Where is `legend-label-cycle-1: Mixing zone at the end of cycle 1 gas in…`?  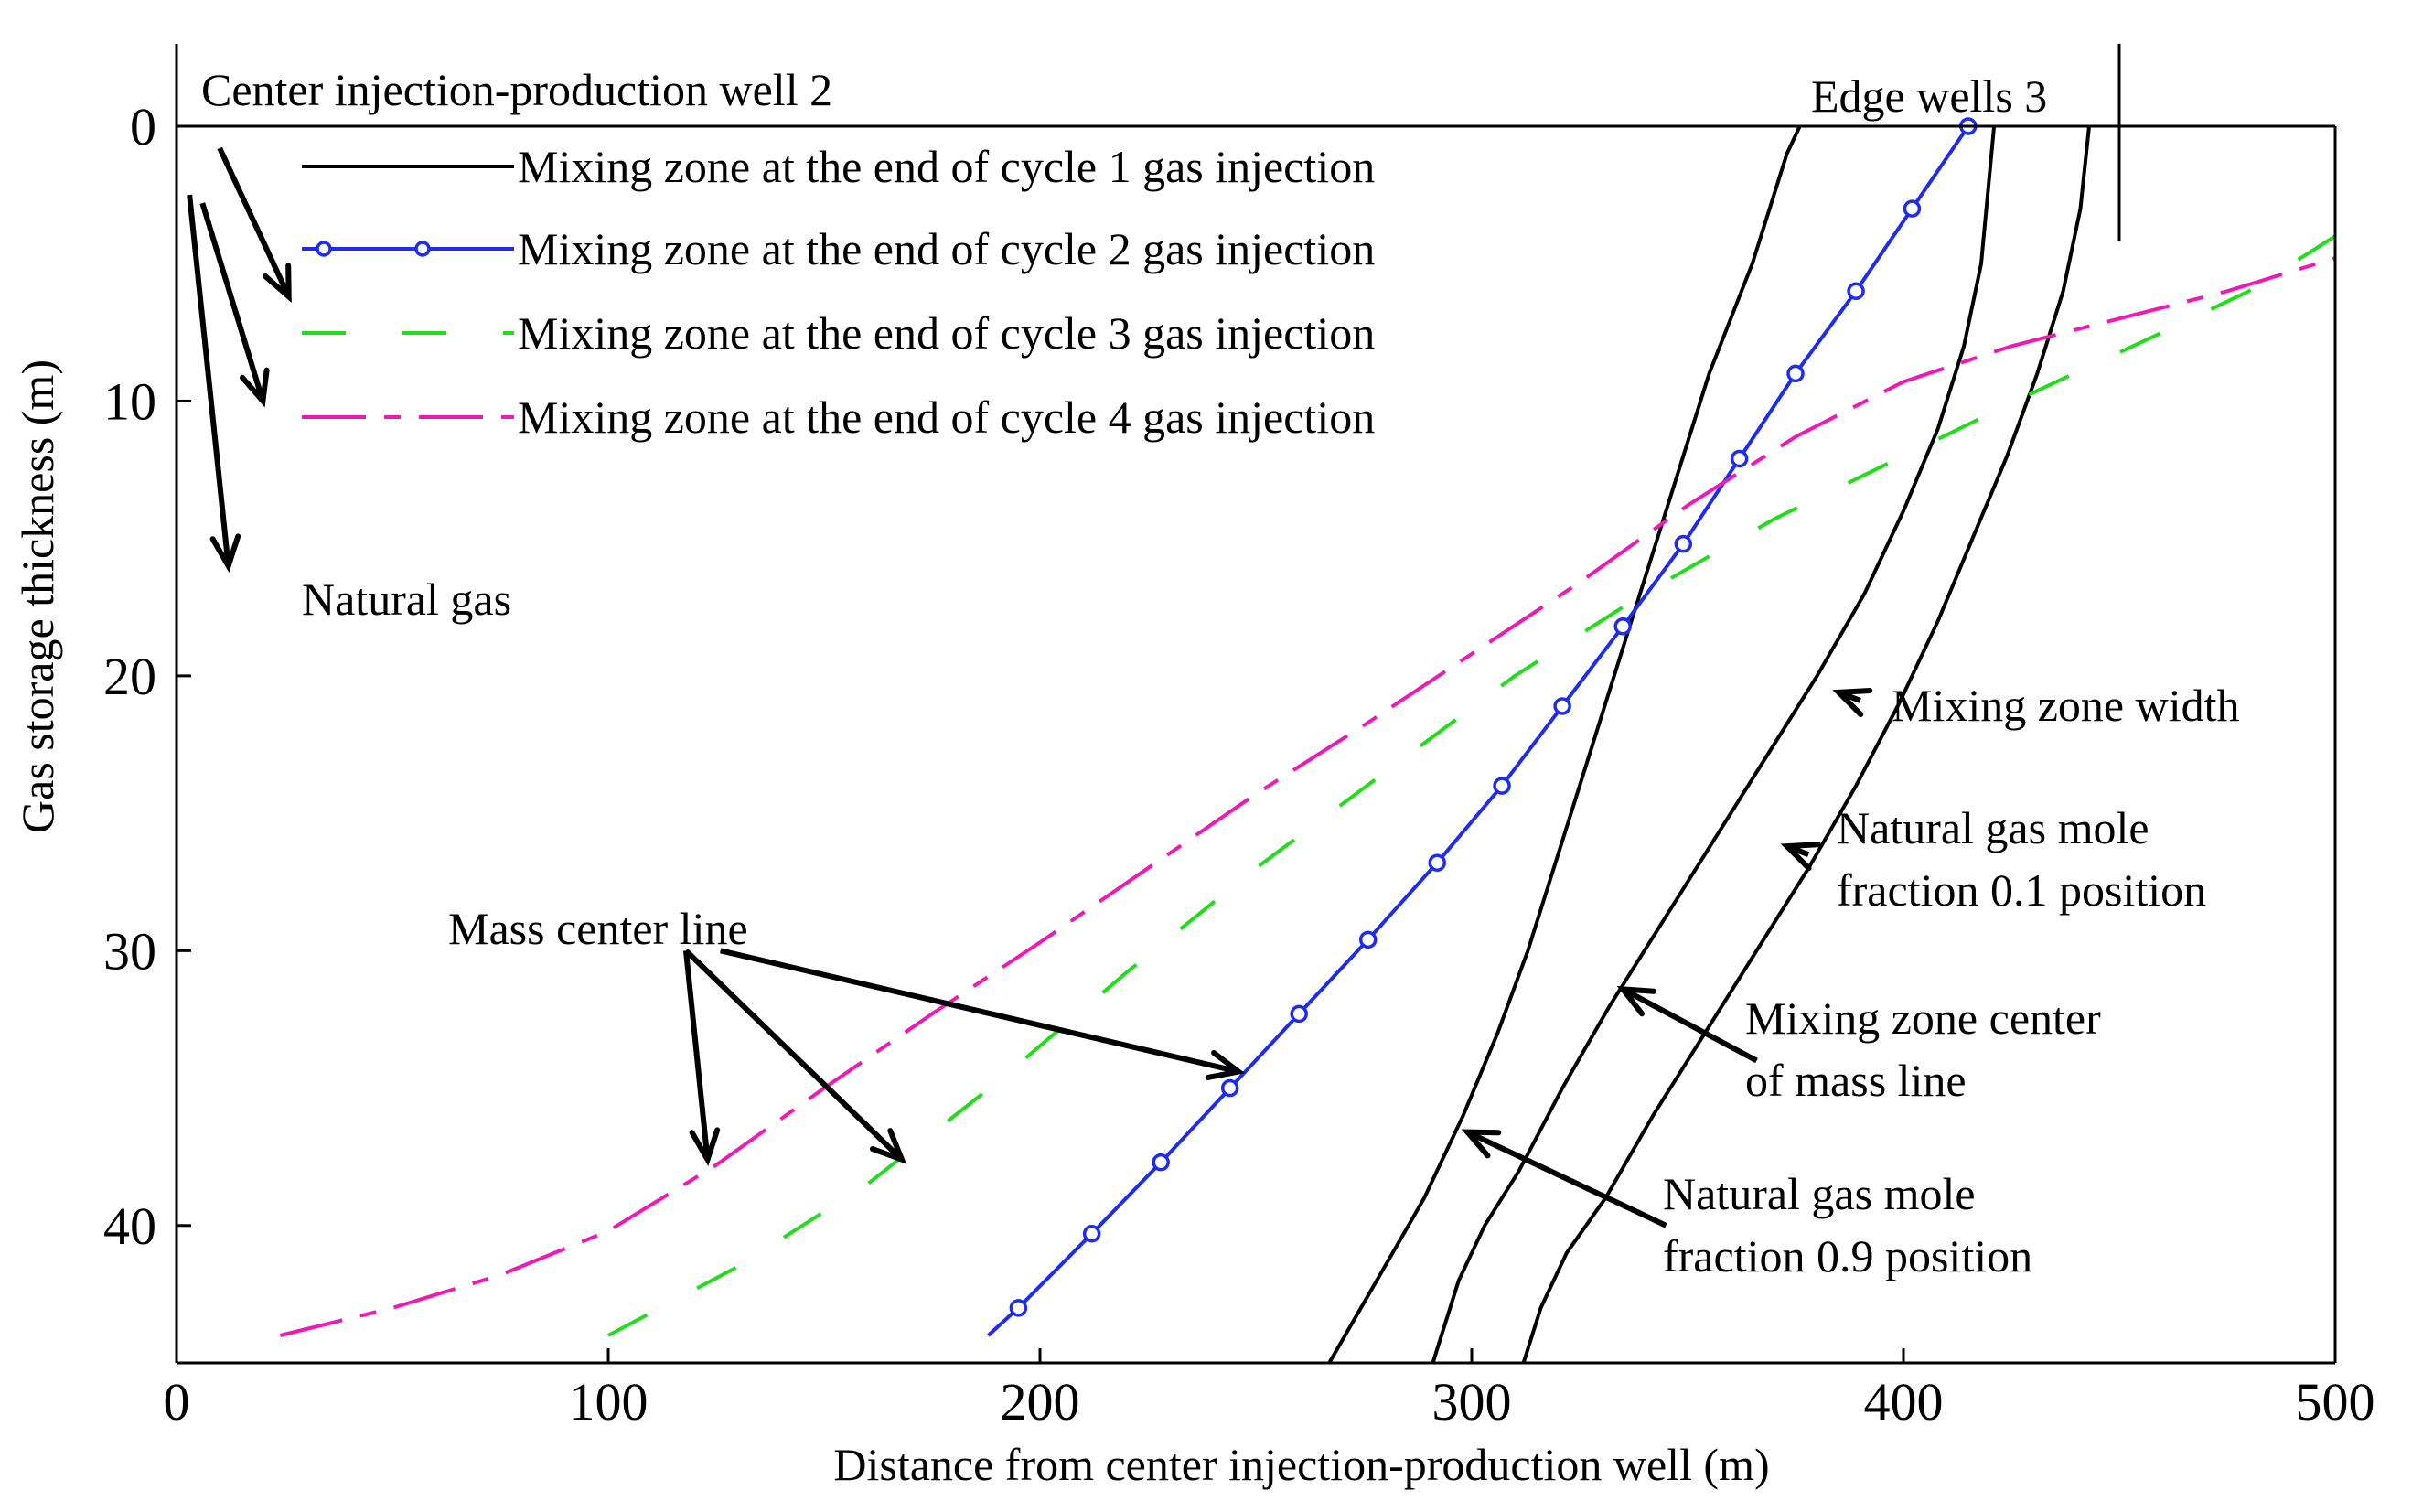 legend-label-cycle-1: Mixing zone at the end of cycle 1 gas in… is located at coordinates (946, 166).